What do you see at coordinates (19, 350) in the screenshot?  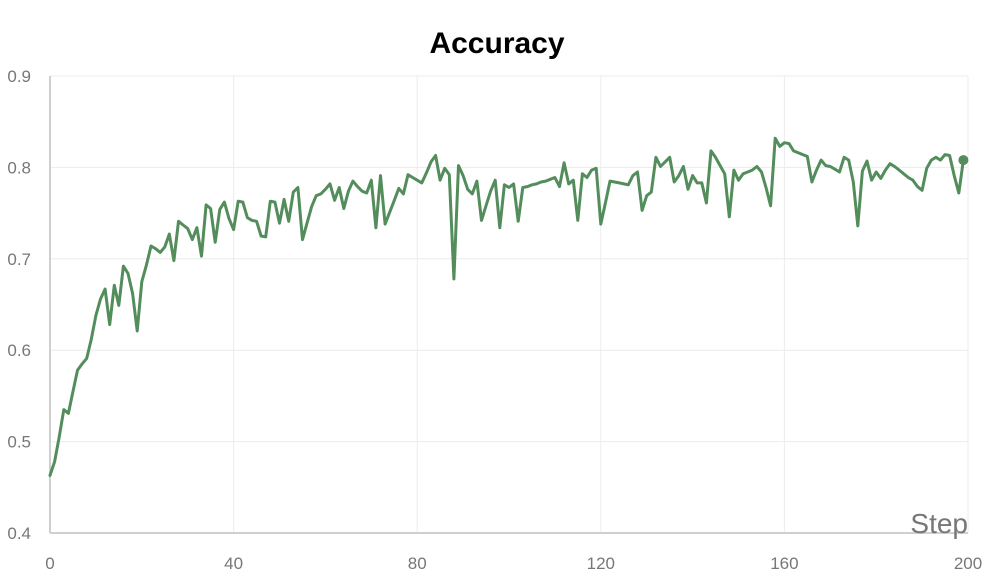 I see `y-tick-label: 0.6` at bounding box center [19, 350].